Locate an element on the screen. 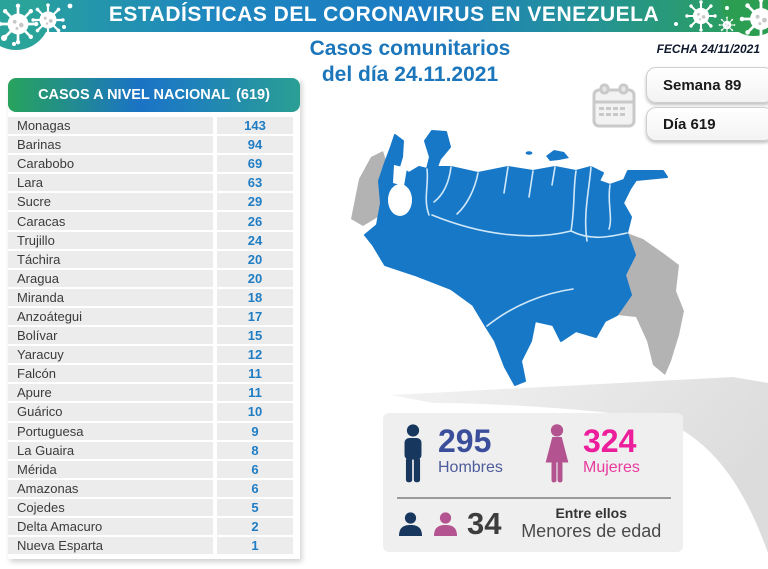 This screenshot has height=569, width=768. guajira-gray-region is located at coordinates (369, 188).